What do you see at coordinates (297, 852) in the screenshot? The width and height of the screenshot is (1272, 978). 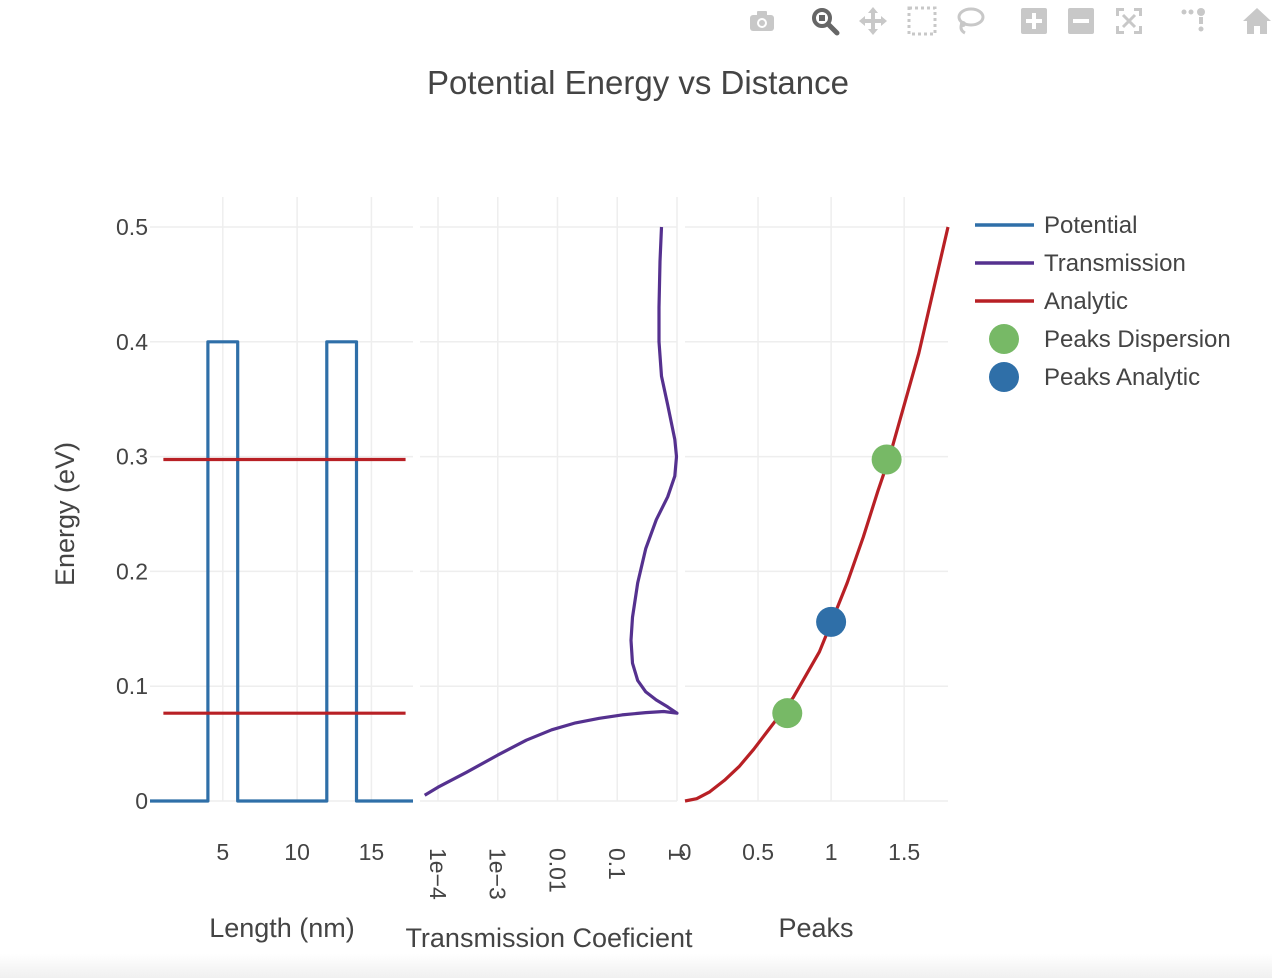 I see `x-tick-label: 10` at bounding box center [297, 852].